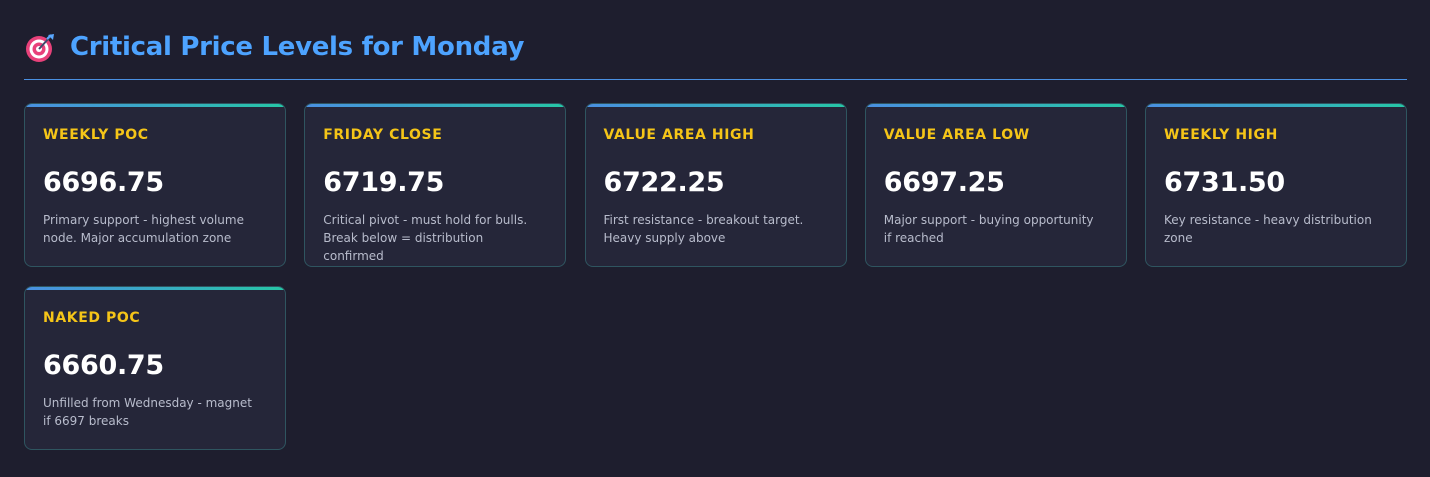  Describe the element at coordinates (96, 135) in the screenshot. I see `level-label: WEEKLY POC` at that location.